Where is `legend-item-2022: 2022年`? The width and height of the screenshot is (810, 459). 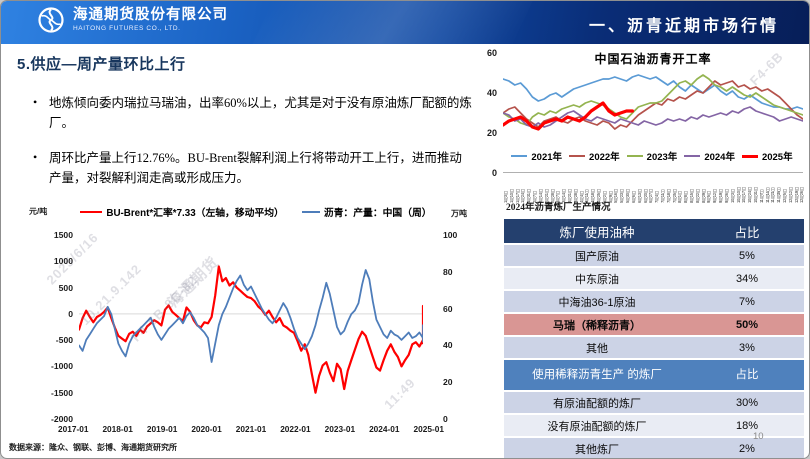
legend-item-2022: 2022年 is located at coordinates (594, 156).